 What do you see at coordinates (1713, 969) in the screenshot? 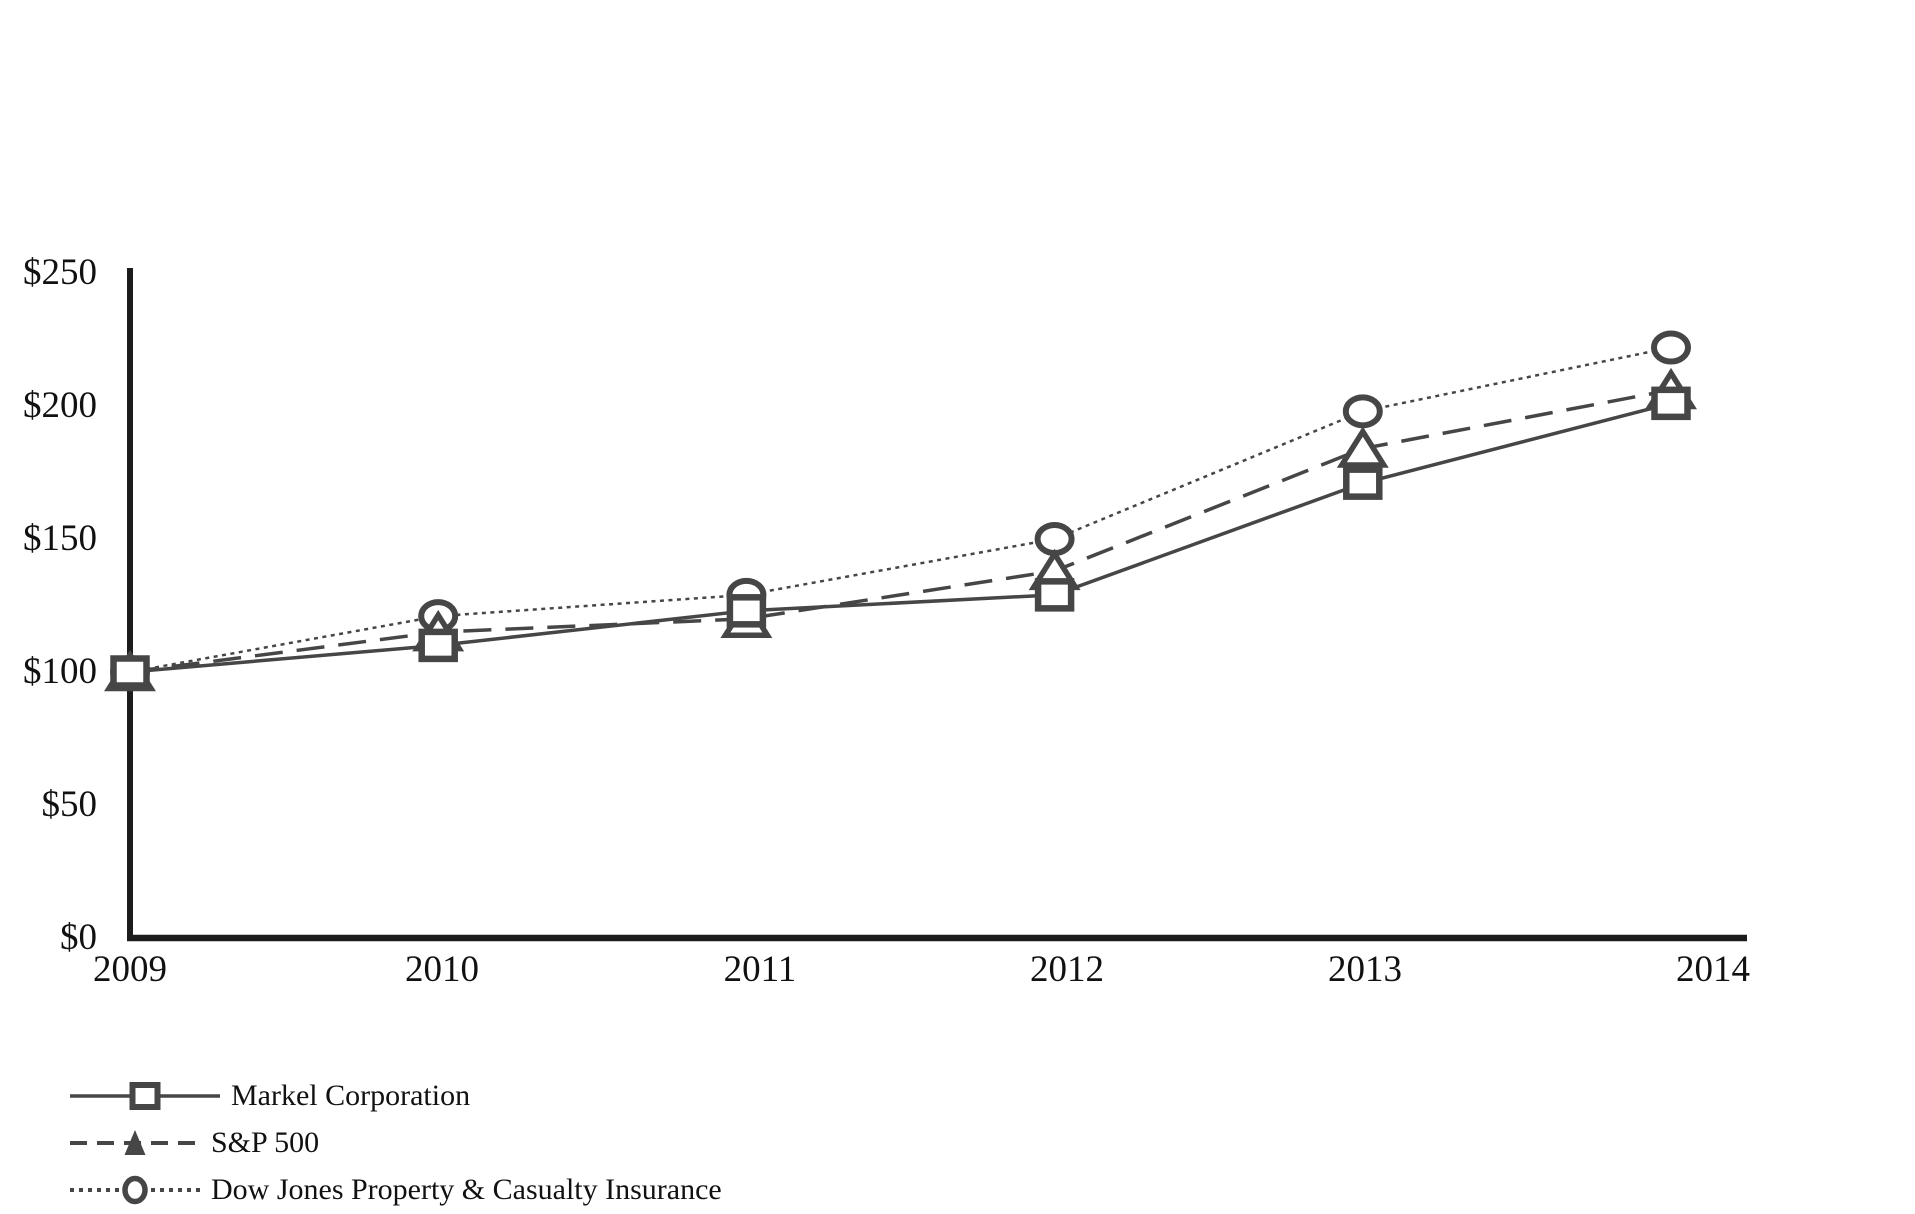
I see `x-tick-label: 2014` at bounding box center [1713, 969].